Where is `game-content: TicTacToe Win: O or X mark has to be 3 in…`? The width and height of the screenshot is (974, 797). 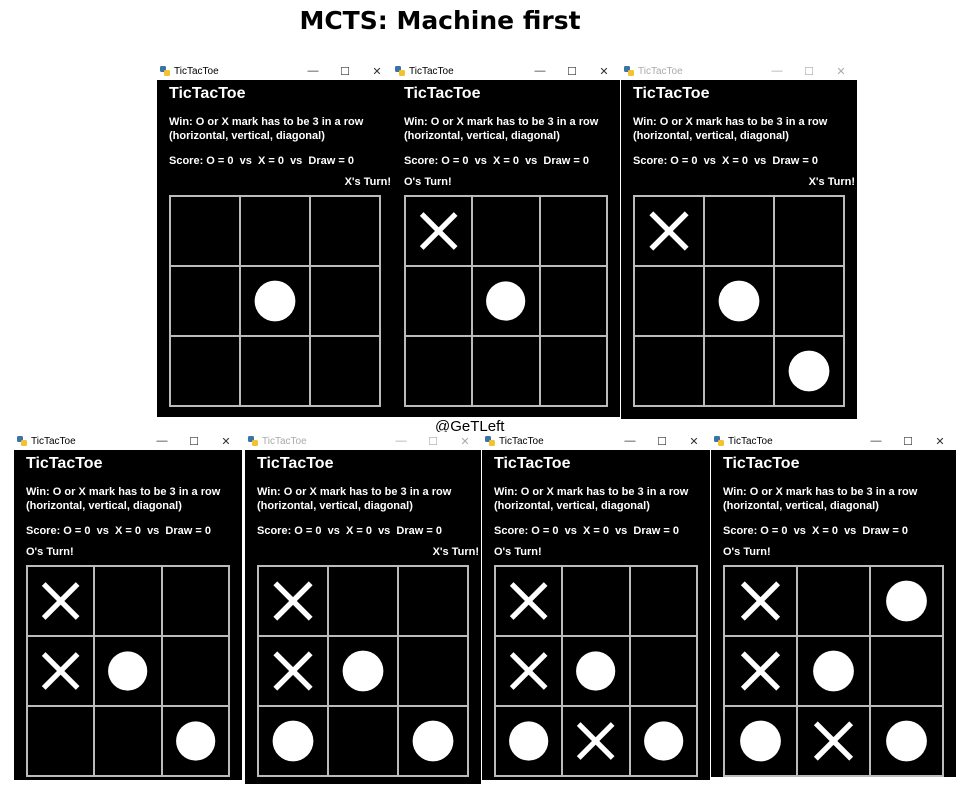
game-content: TicTacToe Win: O or X mark has to be 3 in… is located at coordinates (275, 248).